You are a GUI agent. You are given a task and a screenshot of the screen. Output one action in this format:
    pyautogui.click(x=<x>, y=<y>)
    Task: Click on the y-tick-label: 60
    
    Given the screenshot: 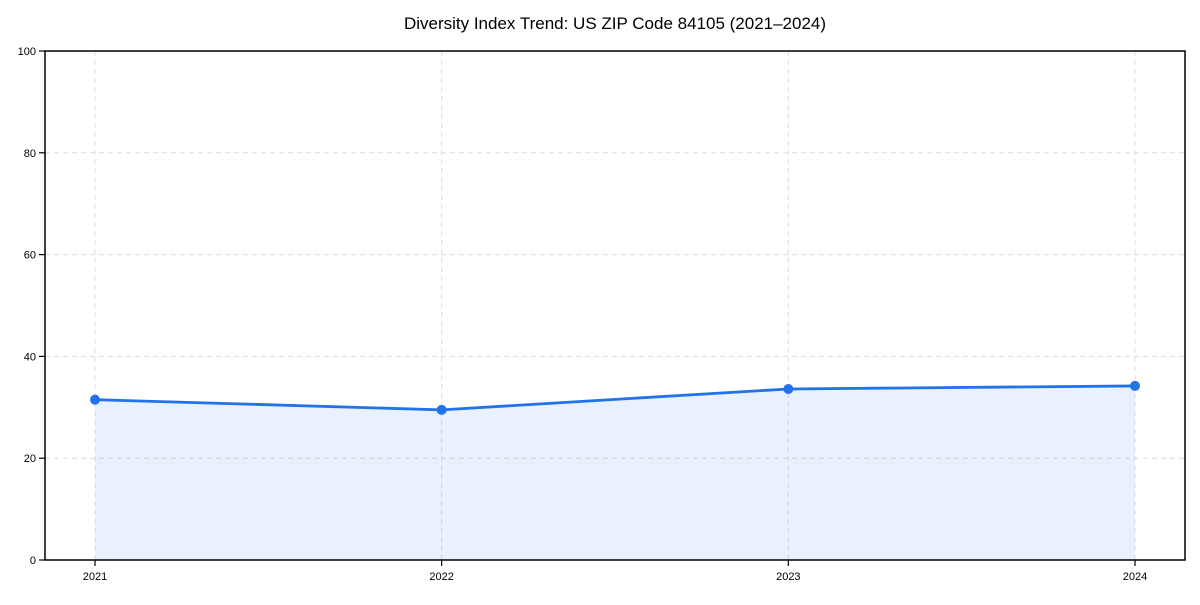 What is the action you would take?
    pyautogui.click(x=30, y=256)
    